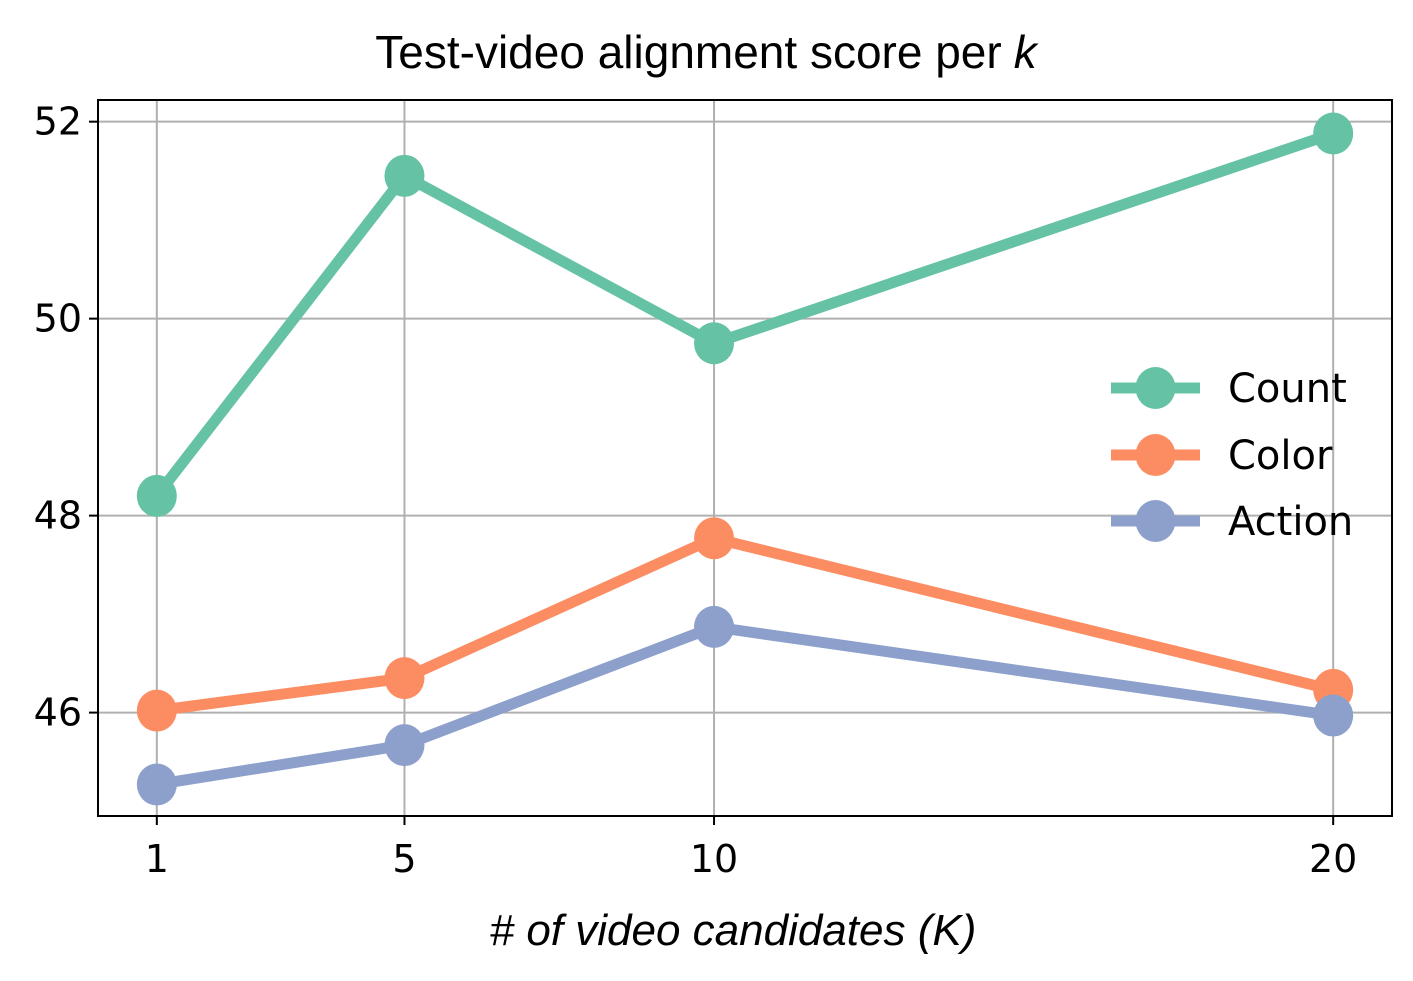 Image resolution: width=1413 pixels, height=981 pixels. What do you see at coordinates (688, 52) in the screenshot?
I see `chart-title-main: Test-video alignment score per` at bounding box center [688, 52].